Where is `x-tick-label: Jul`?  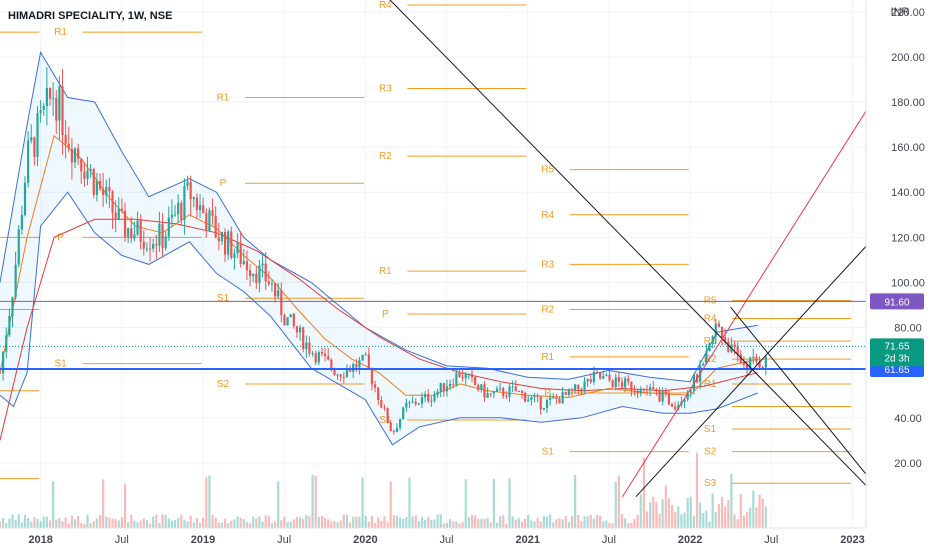 x-tick-label: Jul is located at coordinates (609, 540).